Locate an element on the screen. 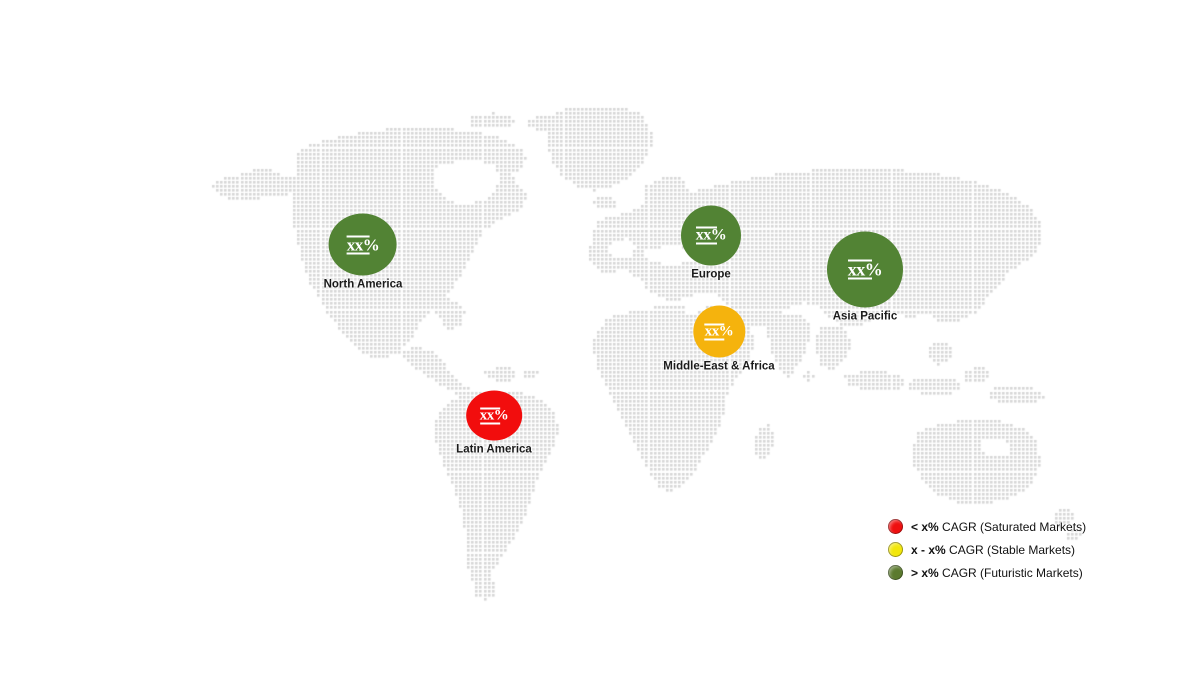 The height and width of the screenshot is (675, 1200). legend-range-stable: x - x% is located at coordinates (928, 549).